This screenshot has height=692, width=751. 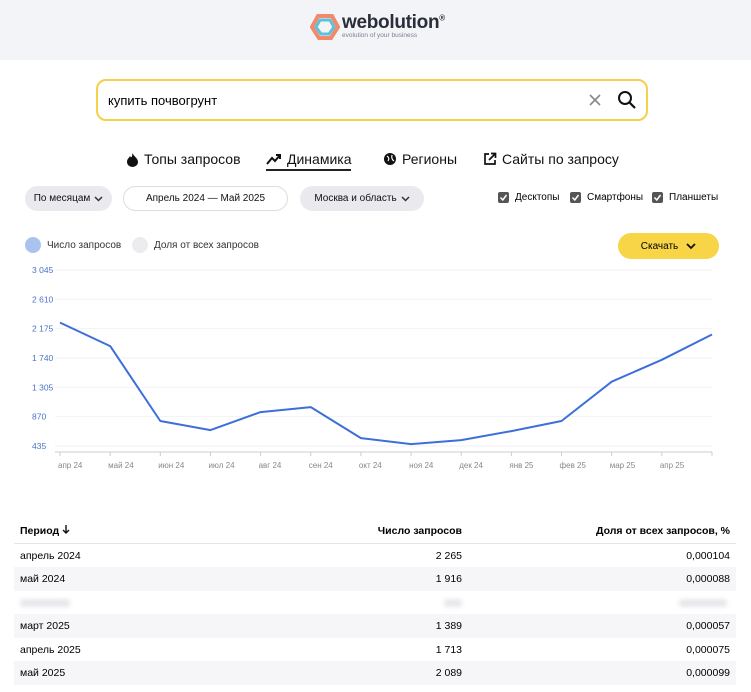 I want to click on x-tick-label: ноя 24, so click(x=421, y=465).